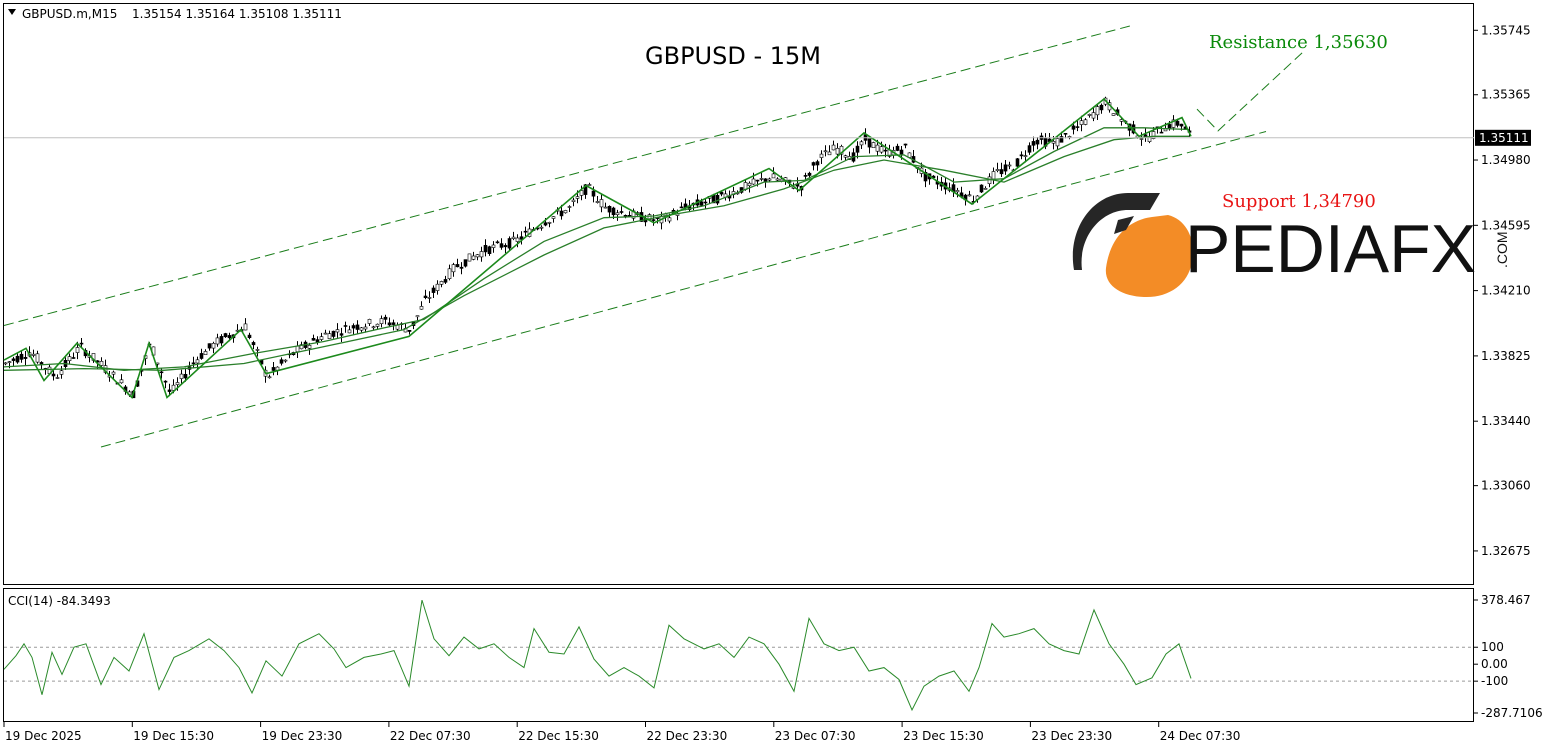 The image size is (1545, 749). I want to click on price-axis-tick: 1.33440, so click(1506, 421).